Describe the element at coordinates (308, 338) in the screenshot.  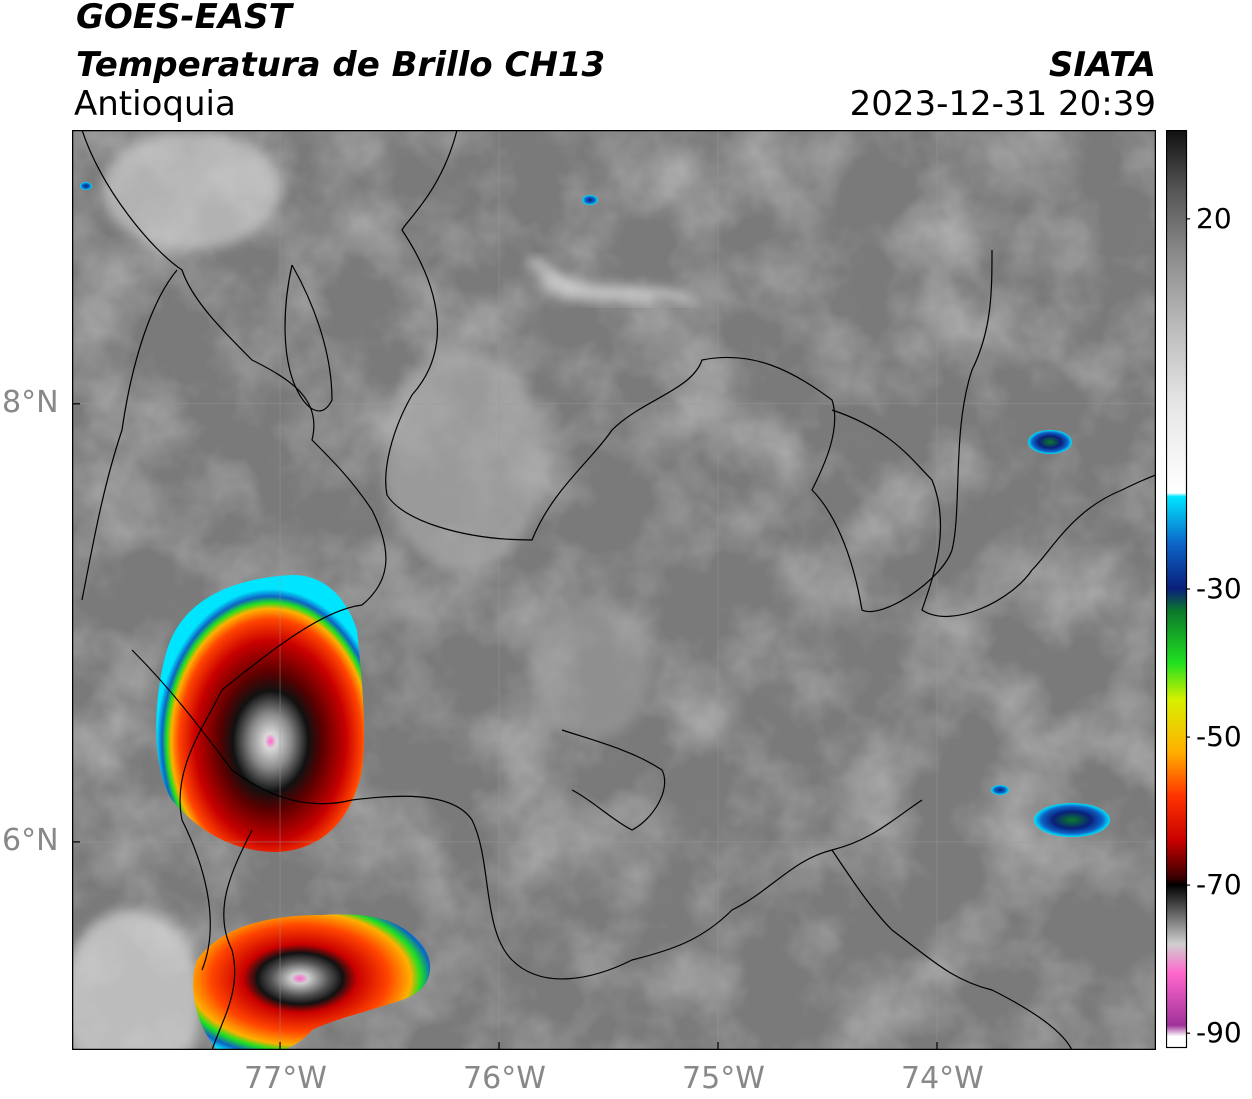
I see `coastline-gulf` at that location.